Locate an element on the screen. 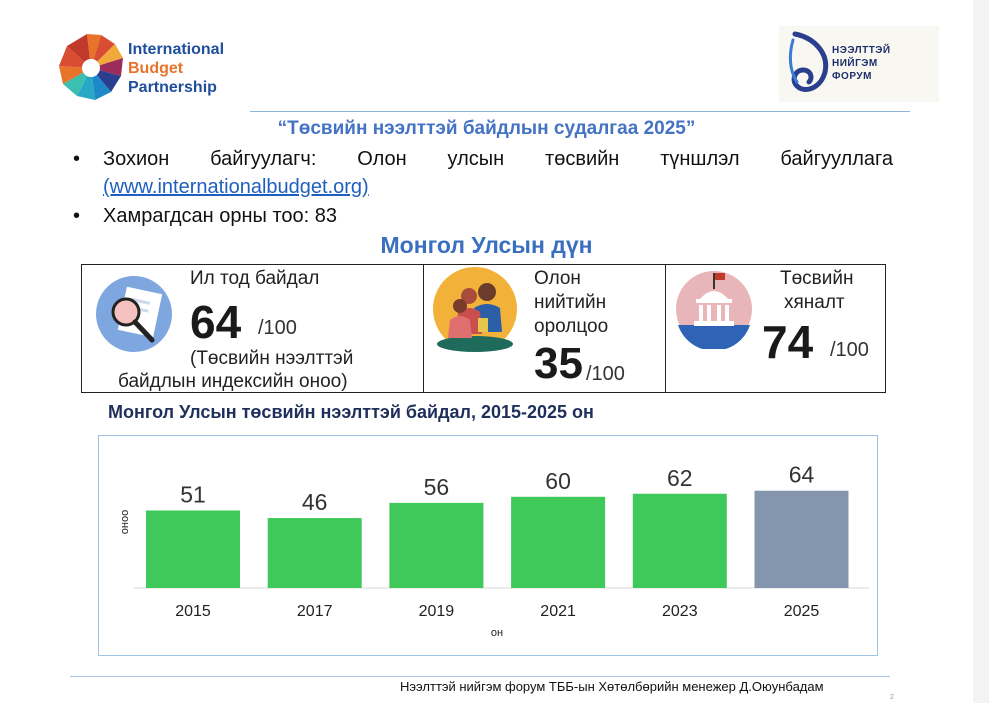 The width and height of the screenshot is (989, 703). slide-title: “Төсвийн нээлттэй байдлын судалгаа 2025” is located at coordinates (486, 128).